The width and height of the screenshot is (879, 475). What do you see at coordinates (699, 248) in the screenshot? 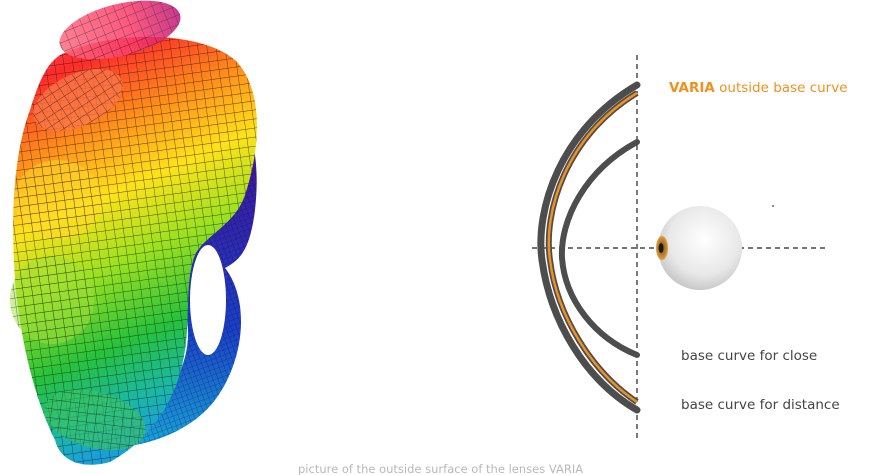
I see `eyeball-icon` at bounding box center [699, 248].